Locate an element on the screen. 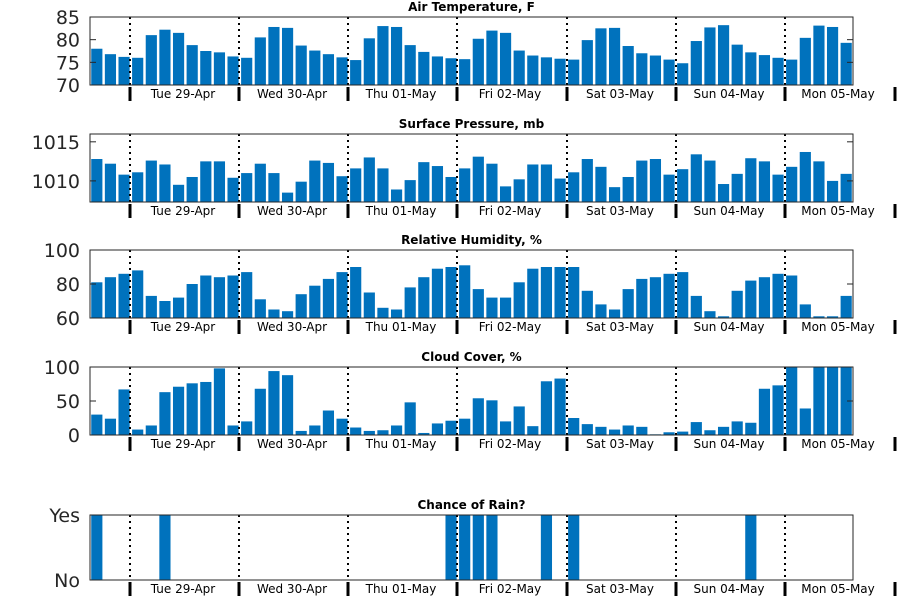 The width and height of the screenshot is (900, 600). ytick-label: 50 is located at coordinates (68, 402).